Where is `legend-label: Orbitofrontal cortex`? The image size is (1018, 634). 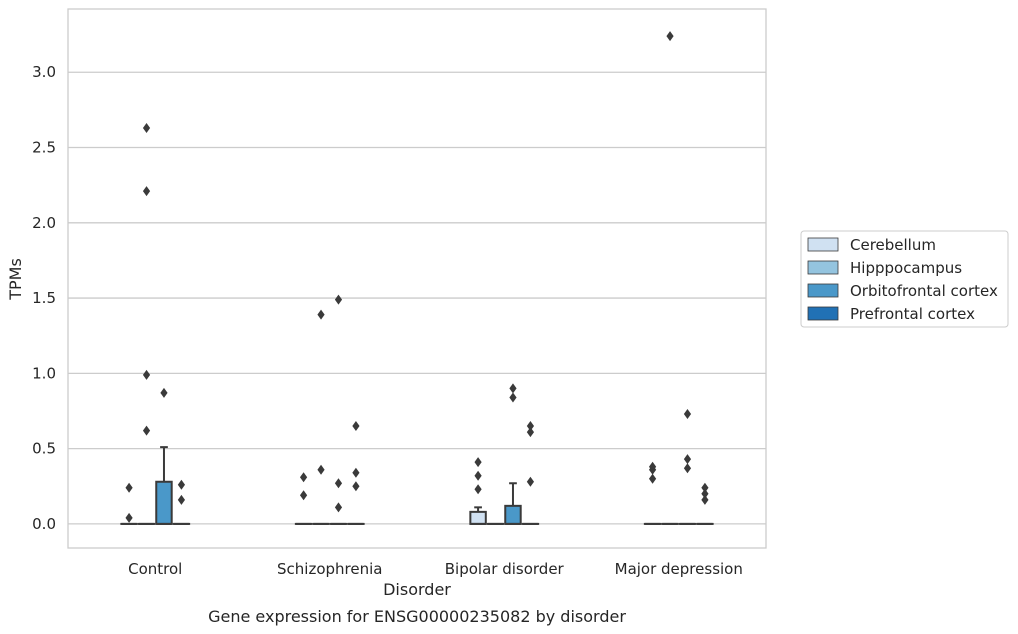
legend-label: Orbitofrontal cortex is located at coordinates (924, 291).